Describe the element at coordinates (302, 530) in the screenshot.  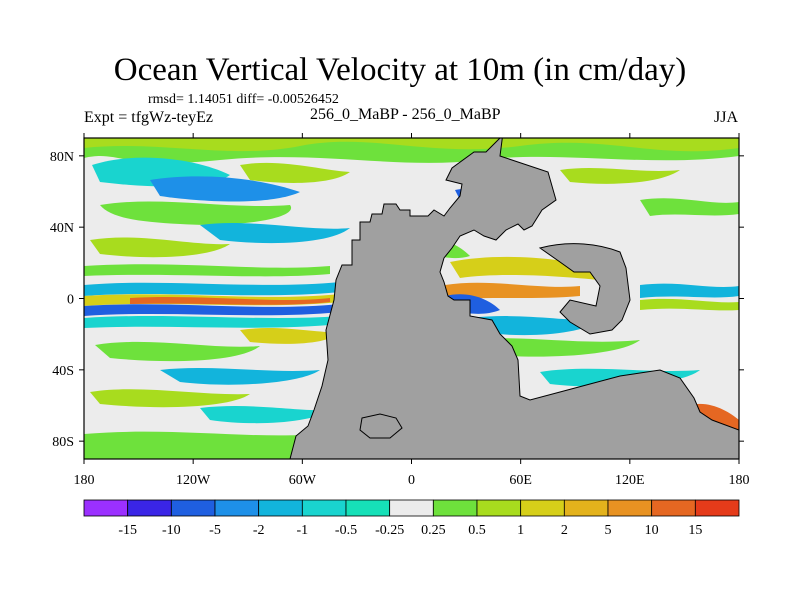
I see `colorbar-label: -1` at that location.